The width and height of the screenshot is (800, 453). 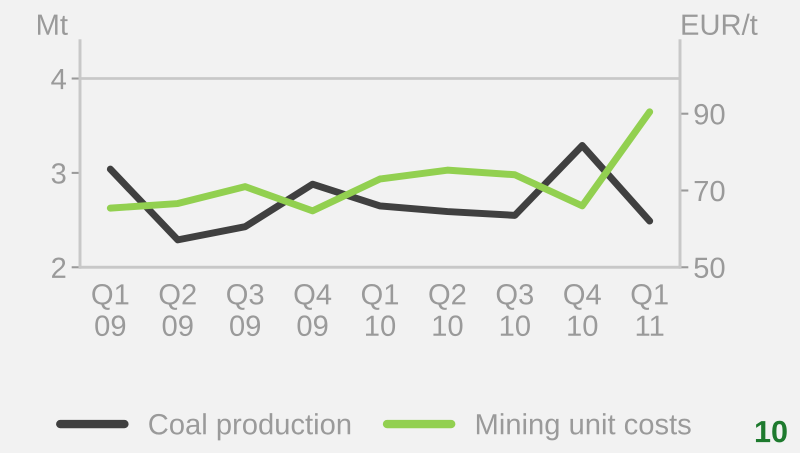 I want to click on x-tick-label: Q4 10, so click(x=582, y=310).